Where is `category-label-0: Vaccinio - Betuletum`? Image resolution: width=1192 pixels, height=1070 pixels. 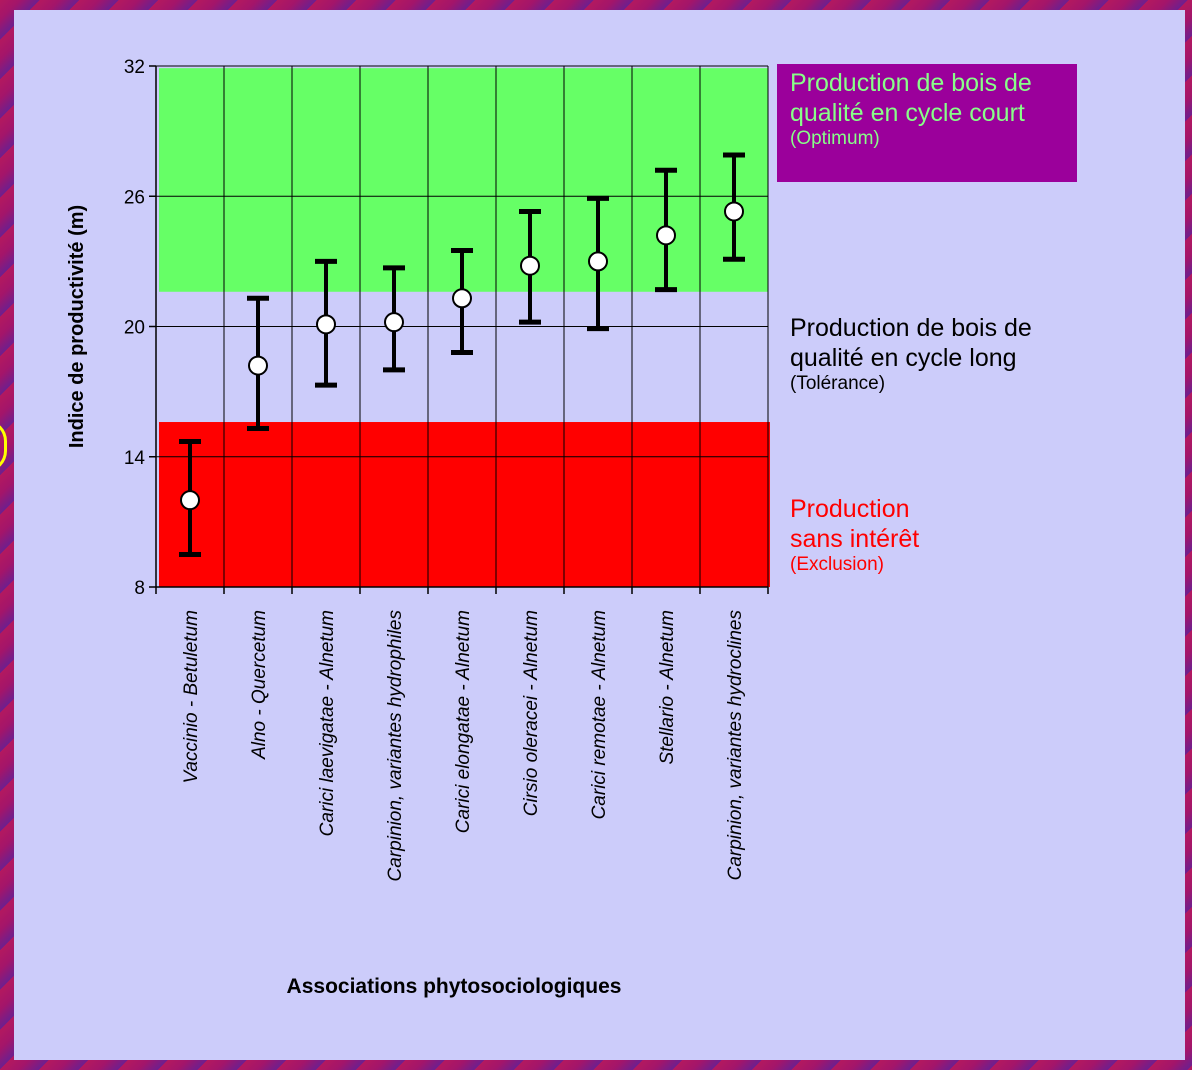
category-label-0: Vaccinio - Betuletum is located at coordinates (191, 697).